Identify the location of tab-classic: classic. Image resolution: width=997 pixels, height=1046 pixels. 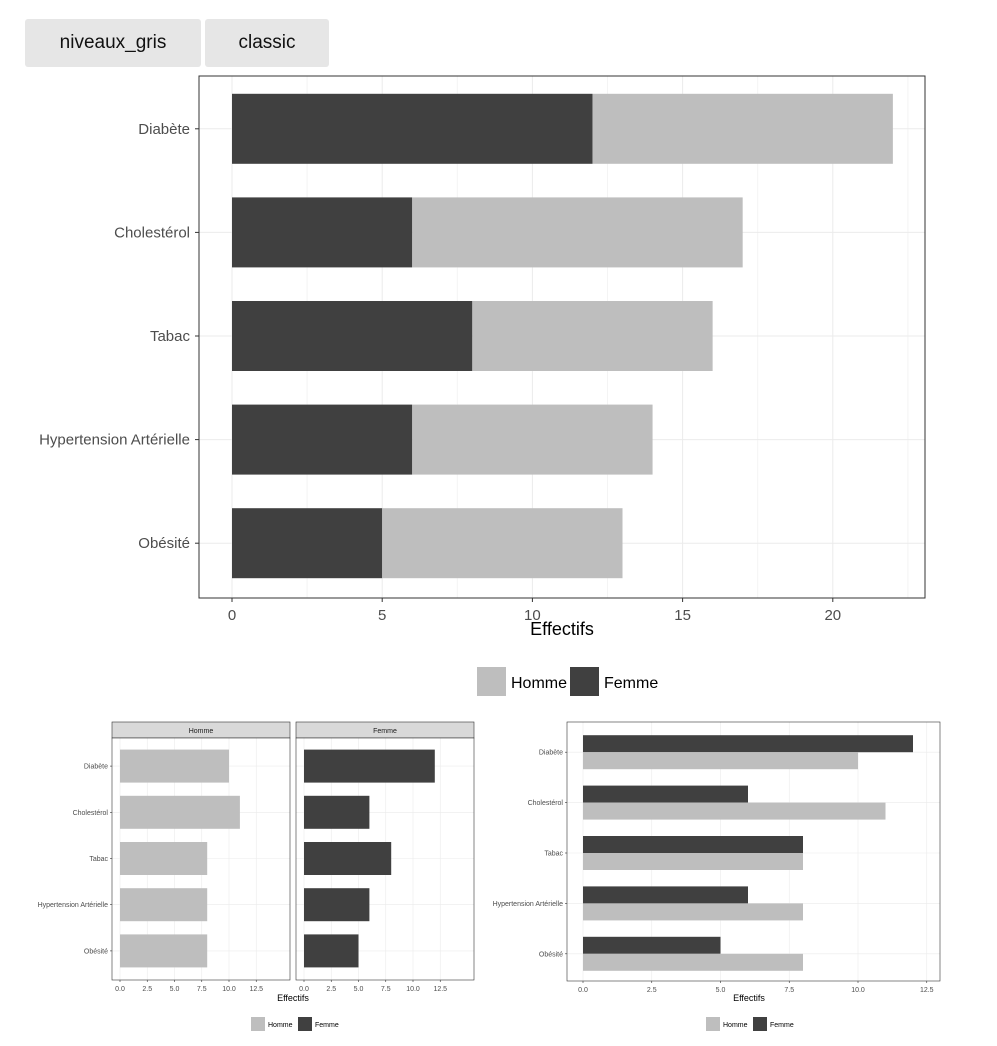
(267, 43).